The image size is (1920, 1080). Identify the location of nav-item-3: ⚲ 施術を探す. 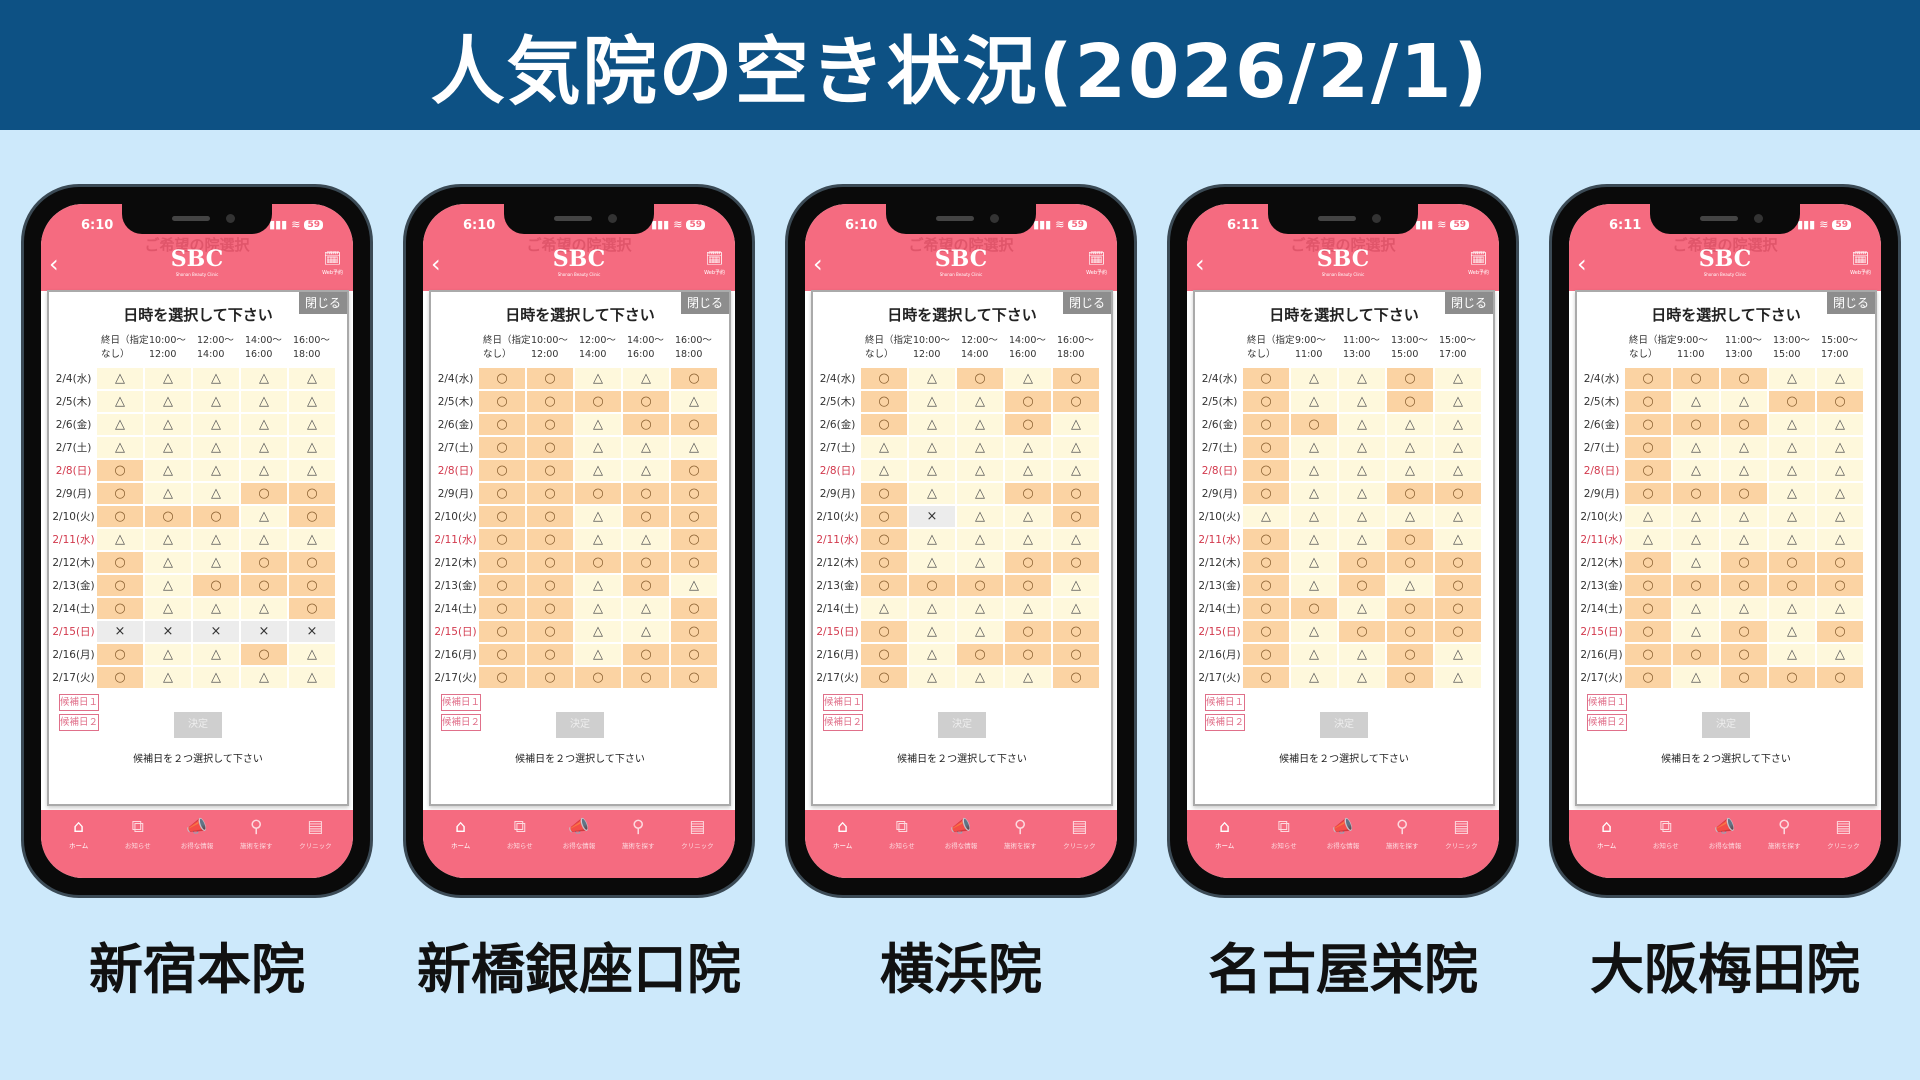
(1020, 844).